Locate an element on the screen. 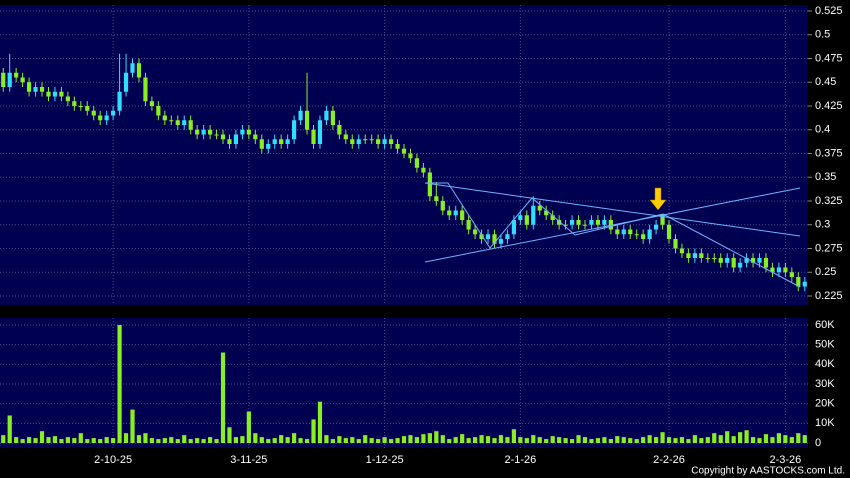  x-tick-label: 2-3-26 is located at coordinates (785, 460).